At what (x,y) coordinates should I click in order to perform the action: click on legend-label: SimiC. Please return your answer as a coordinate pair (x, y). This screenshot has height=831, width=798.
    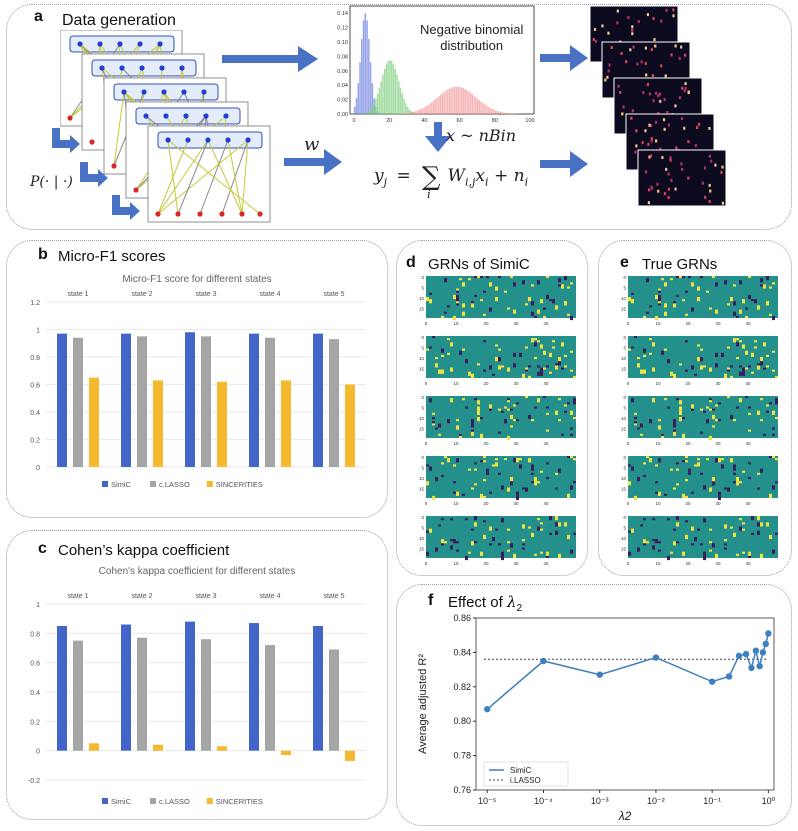
    Looking at the image, I should click on (121, 484).